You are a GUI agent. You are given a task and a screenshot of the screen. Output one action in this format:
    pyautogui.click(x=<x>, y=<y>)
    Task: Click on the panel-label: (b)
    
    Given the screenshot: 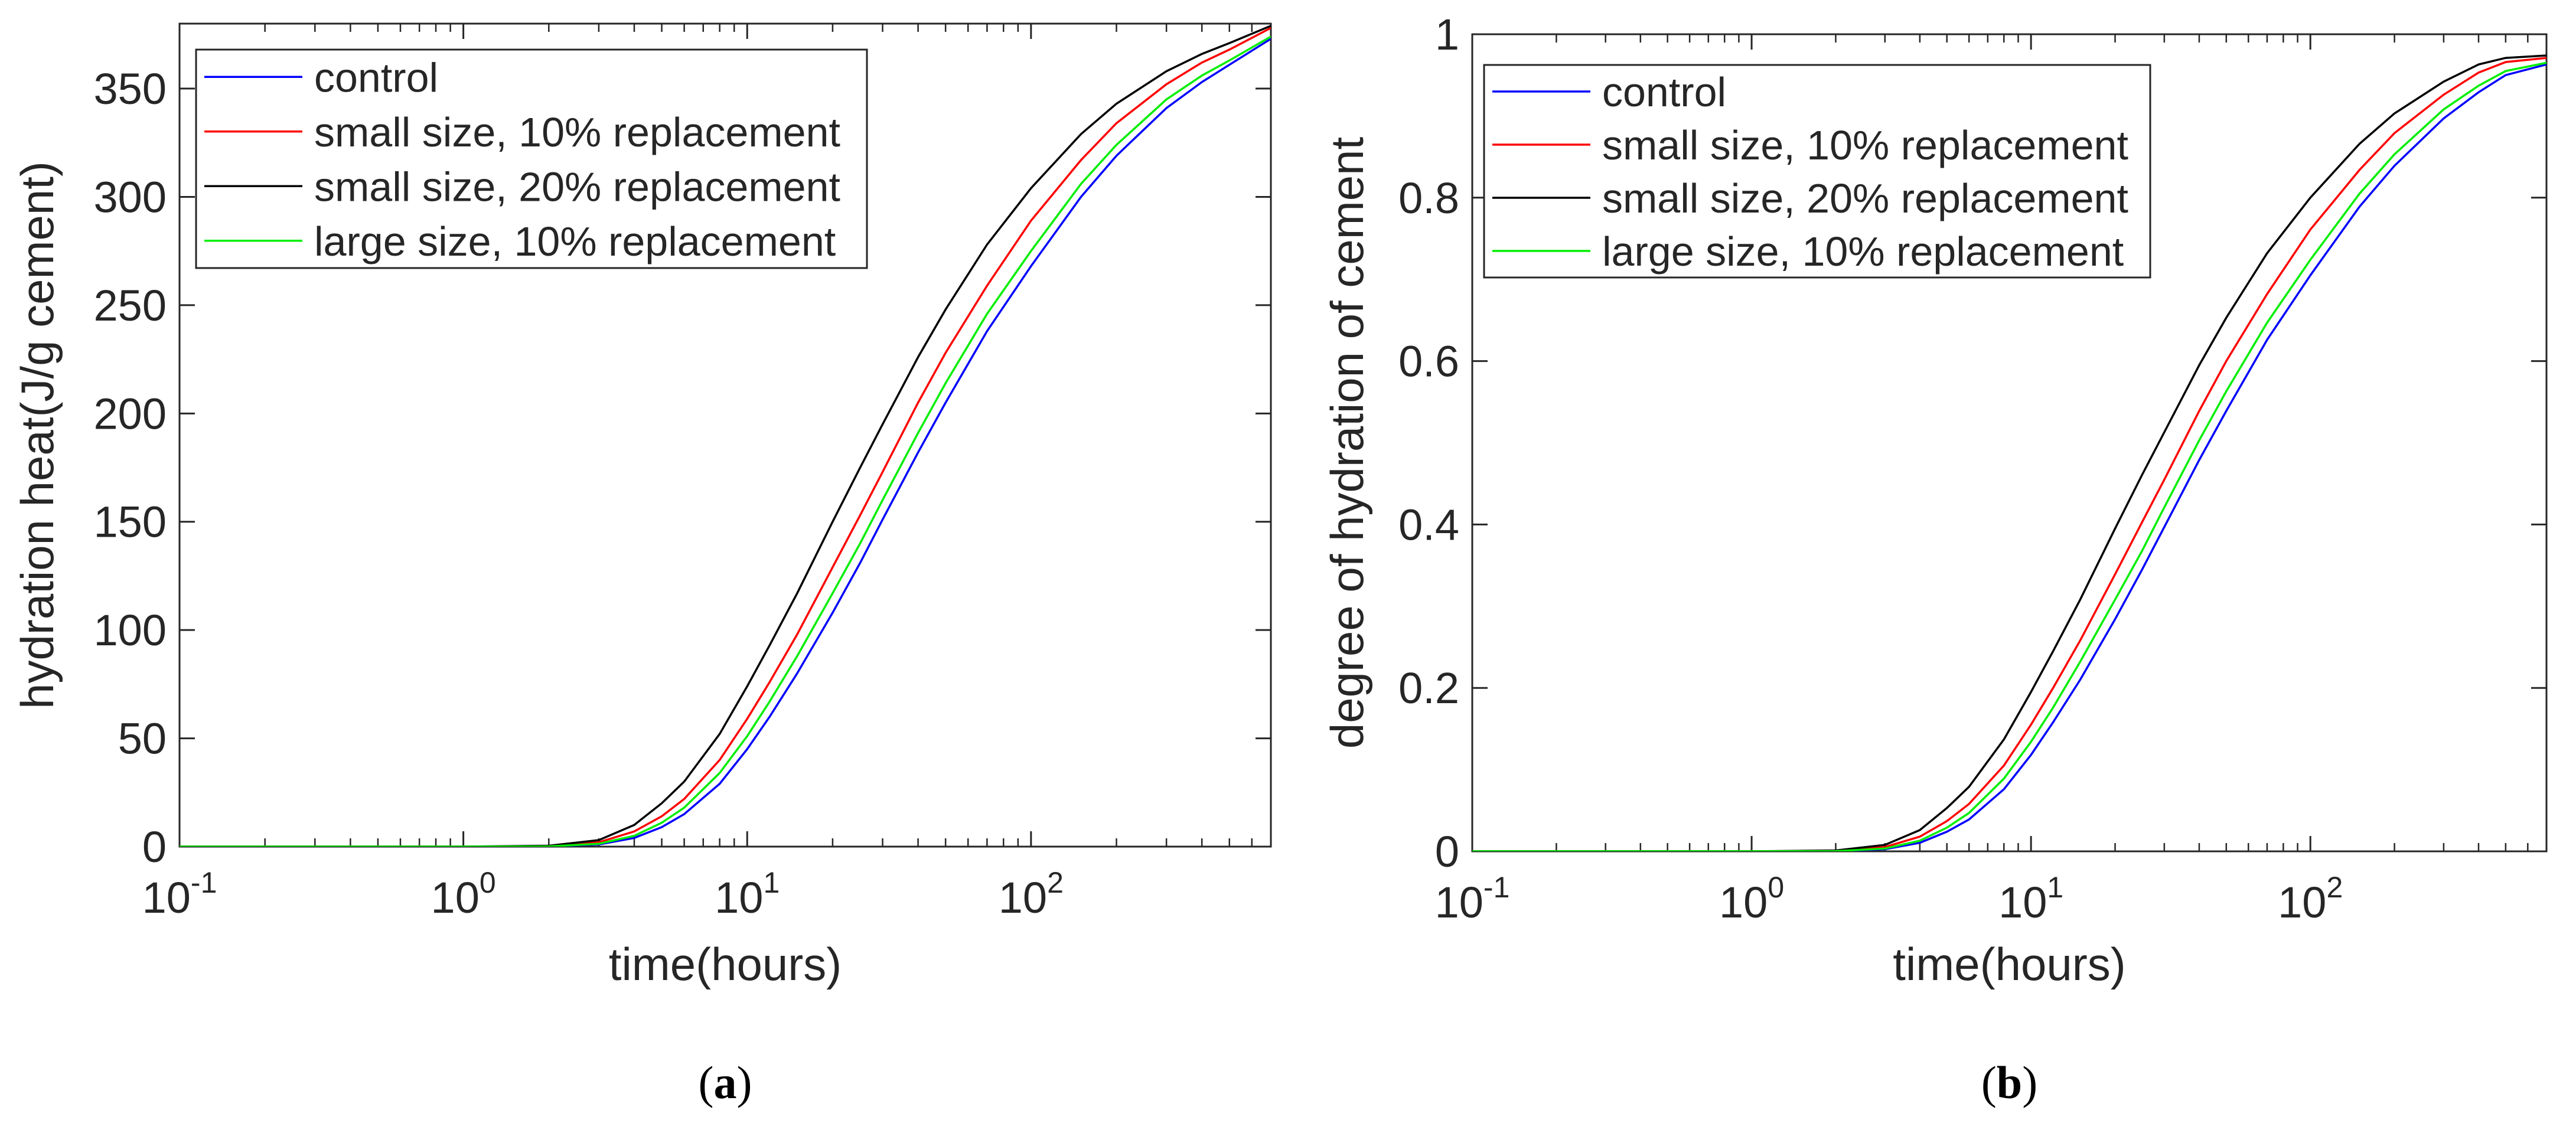 What is the action you would take?
    pyautogui.click(x=2009, y=1082)
    